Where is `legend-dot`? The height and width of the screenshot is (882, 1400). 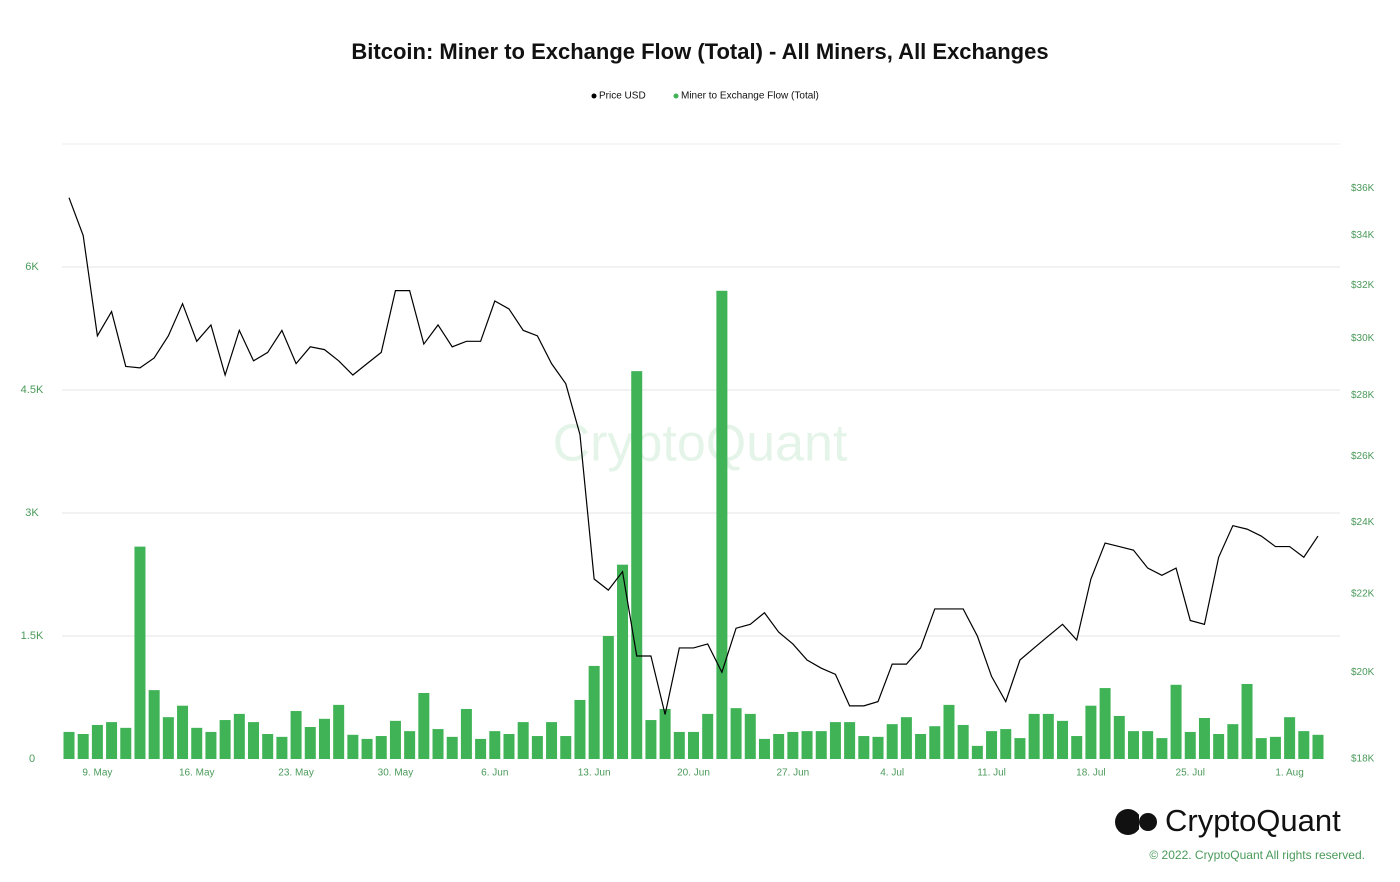
legend-dot is located at coordinates (594, 96).